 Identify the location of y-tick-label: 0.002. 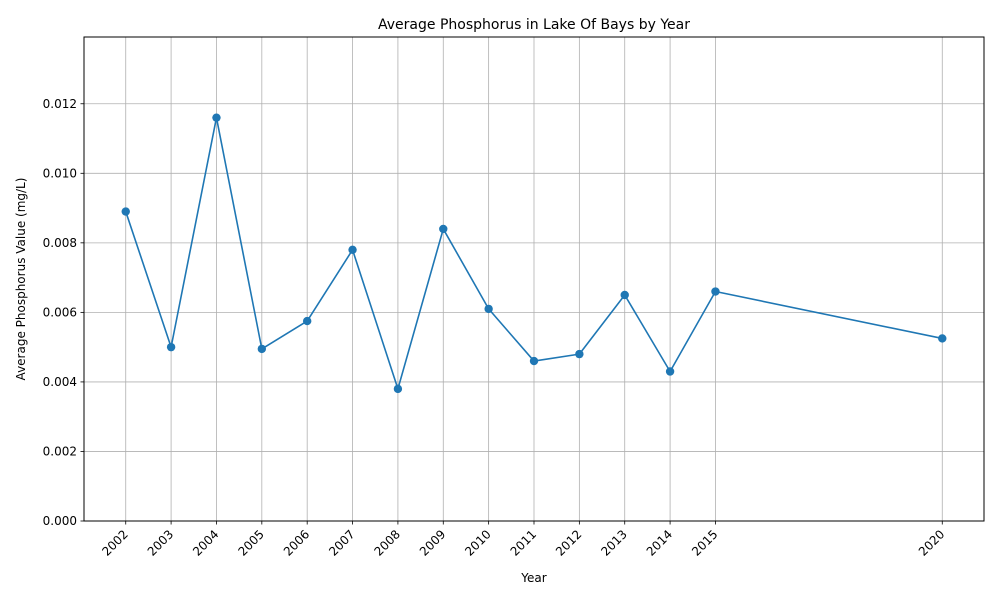
(60, 451).